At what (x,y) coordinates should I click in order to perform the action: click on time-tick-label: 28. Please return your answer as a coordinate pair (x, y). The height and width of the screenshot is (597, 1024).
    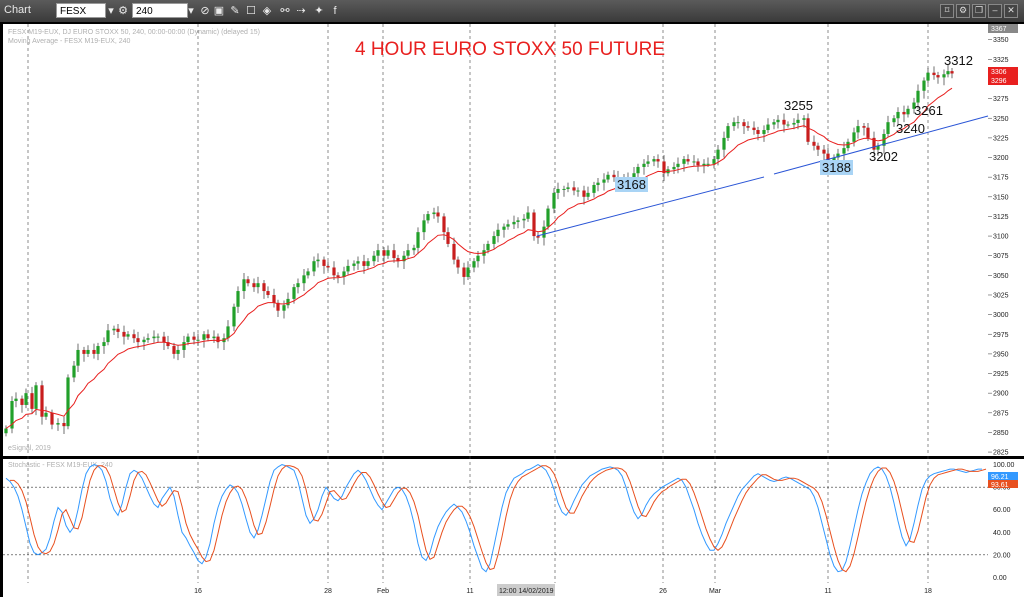
    Looking at the image, I should click on (328, 591).